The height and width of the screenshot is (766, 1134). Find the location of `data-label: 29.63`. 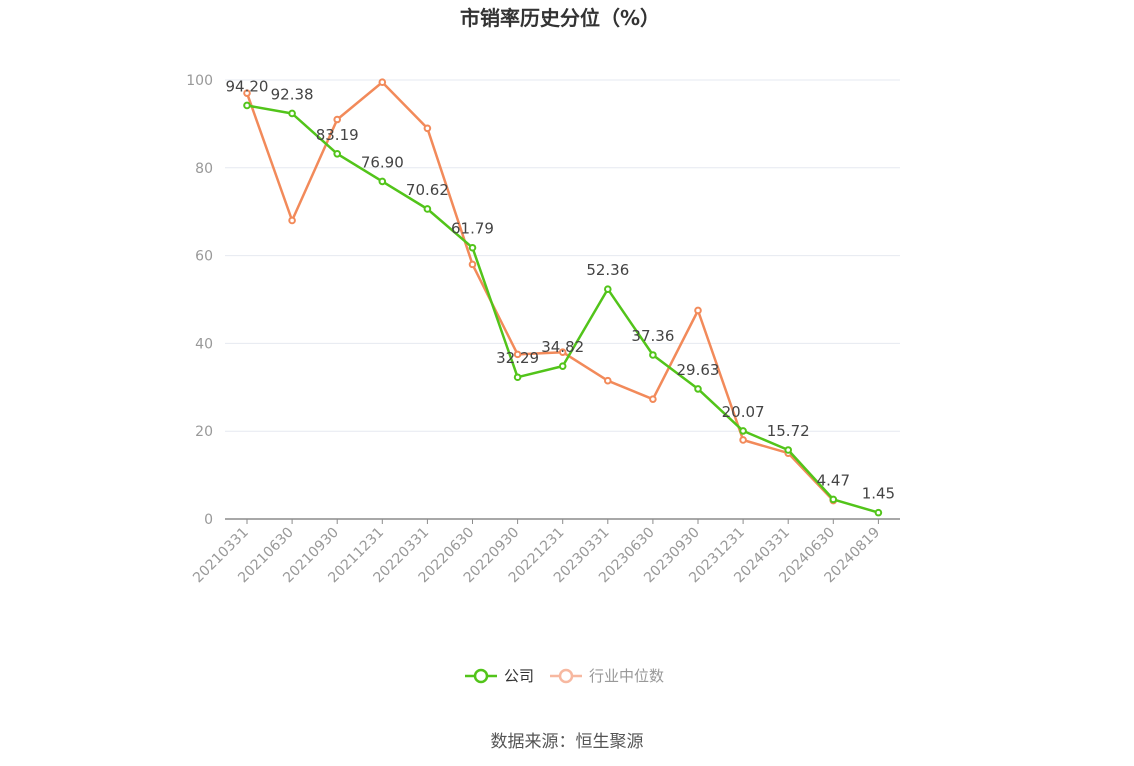

data-label: 29.63 is located at coordinates (698, 370).